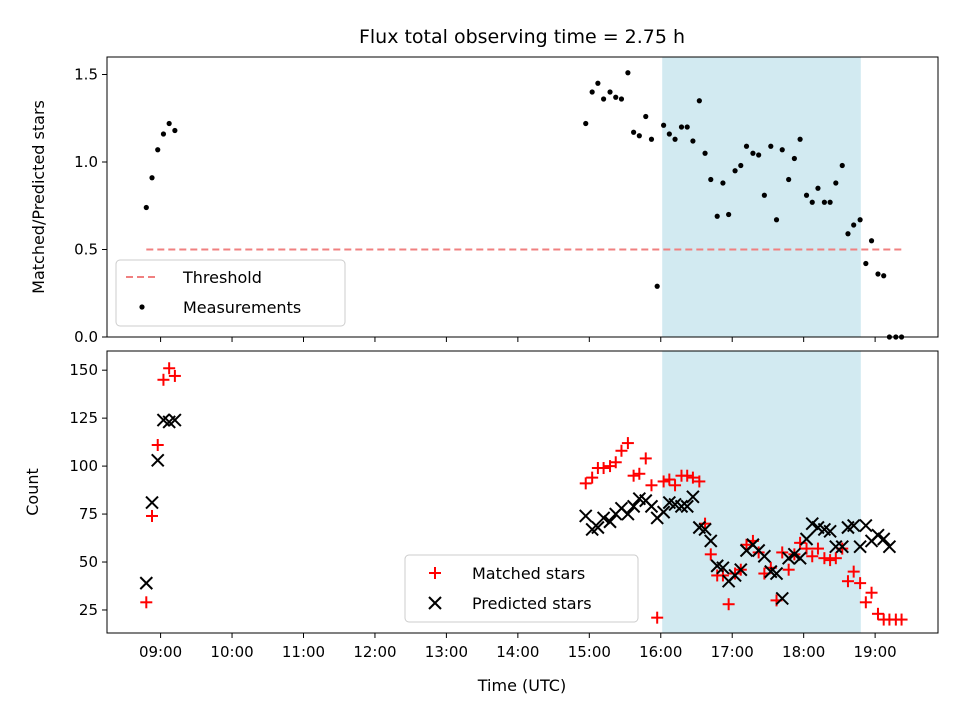  I want to click on y-tick-label: 125, so click(83, 418).